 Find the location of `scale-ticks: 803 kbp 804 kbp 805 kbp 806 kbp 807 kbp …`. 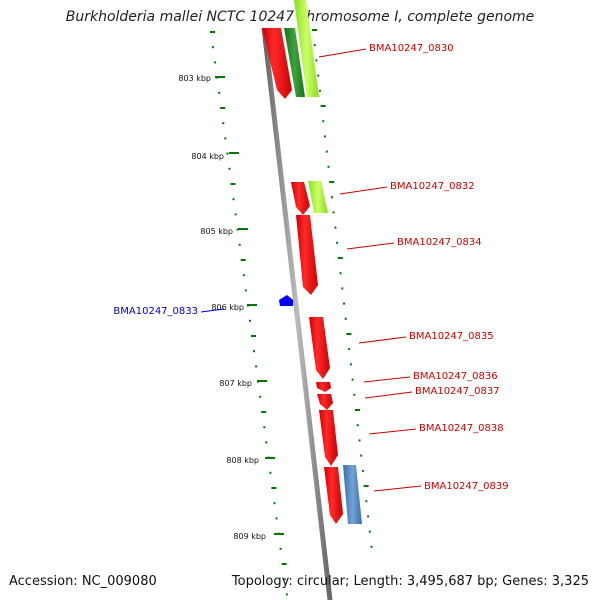

scale-ticks: 803 kbp 804 kbp 805 kbp 806 kbp 807 kbp … is located at coordinates (231, 307).